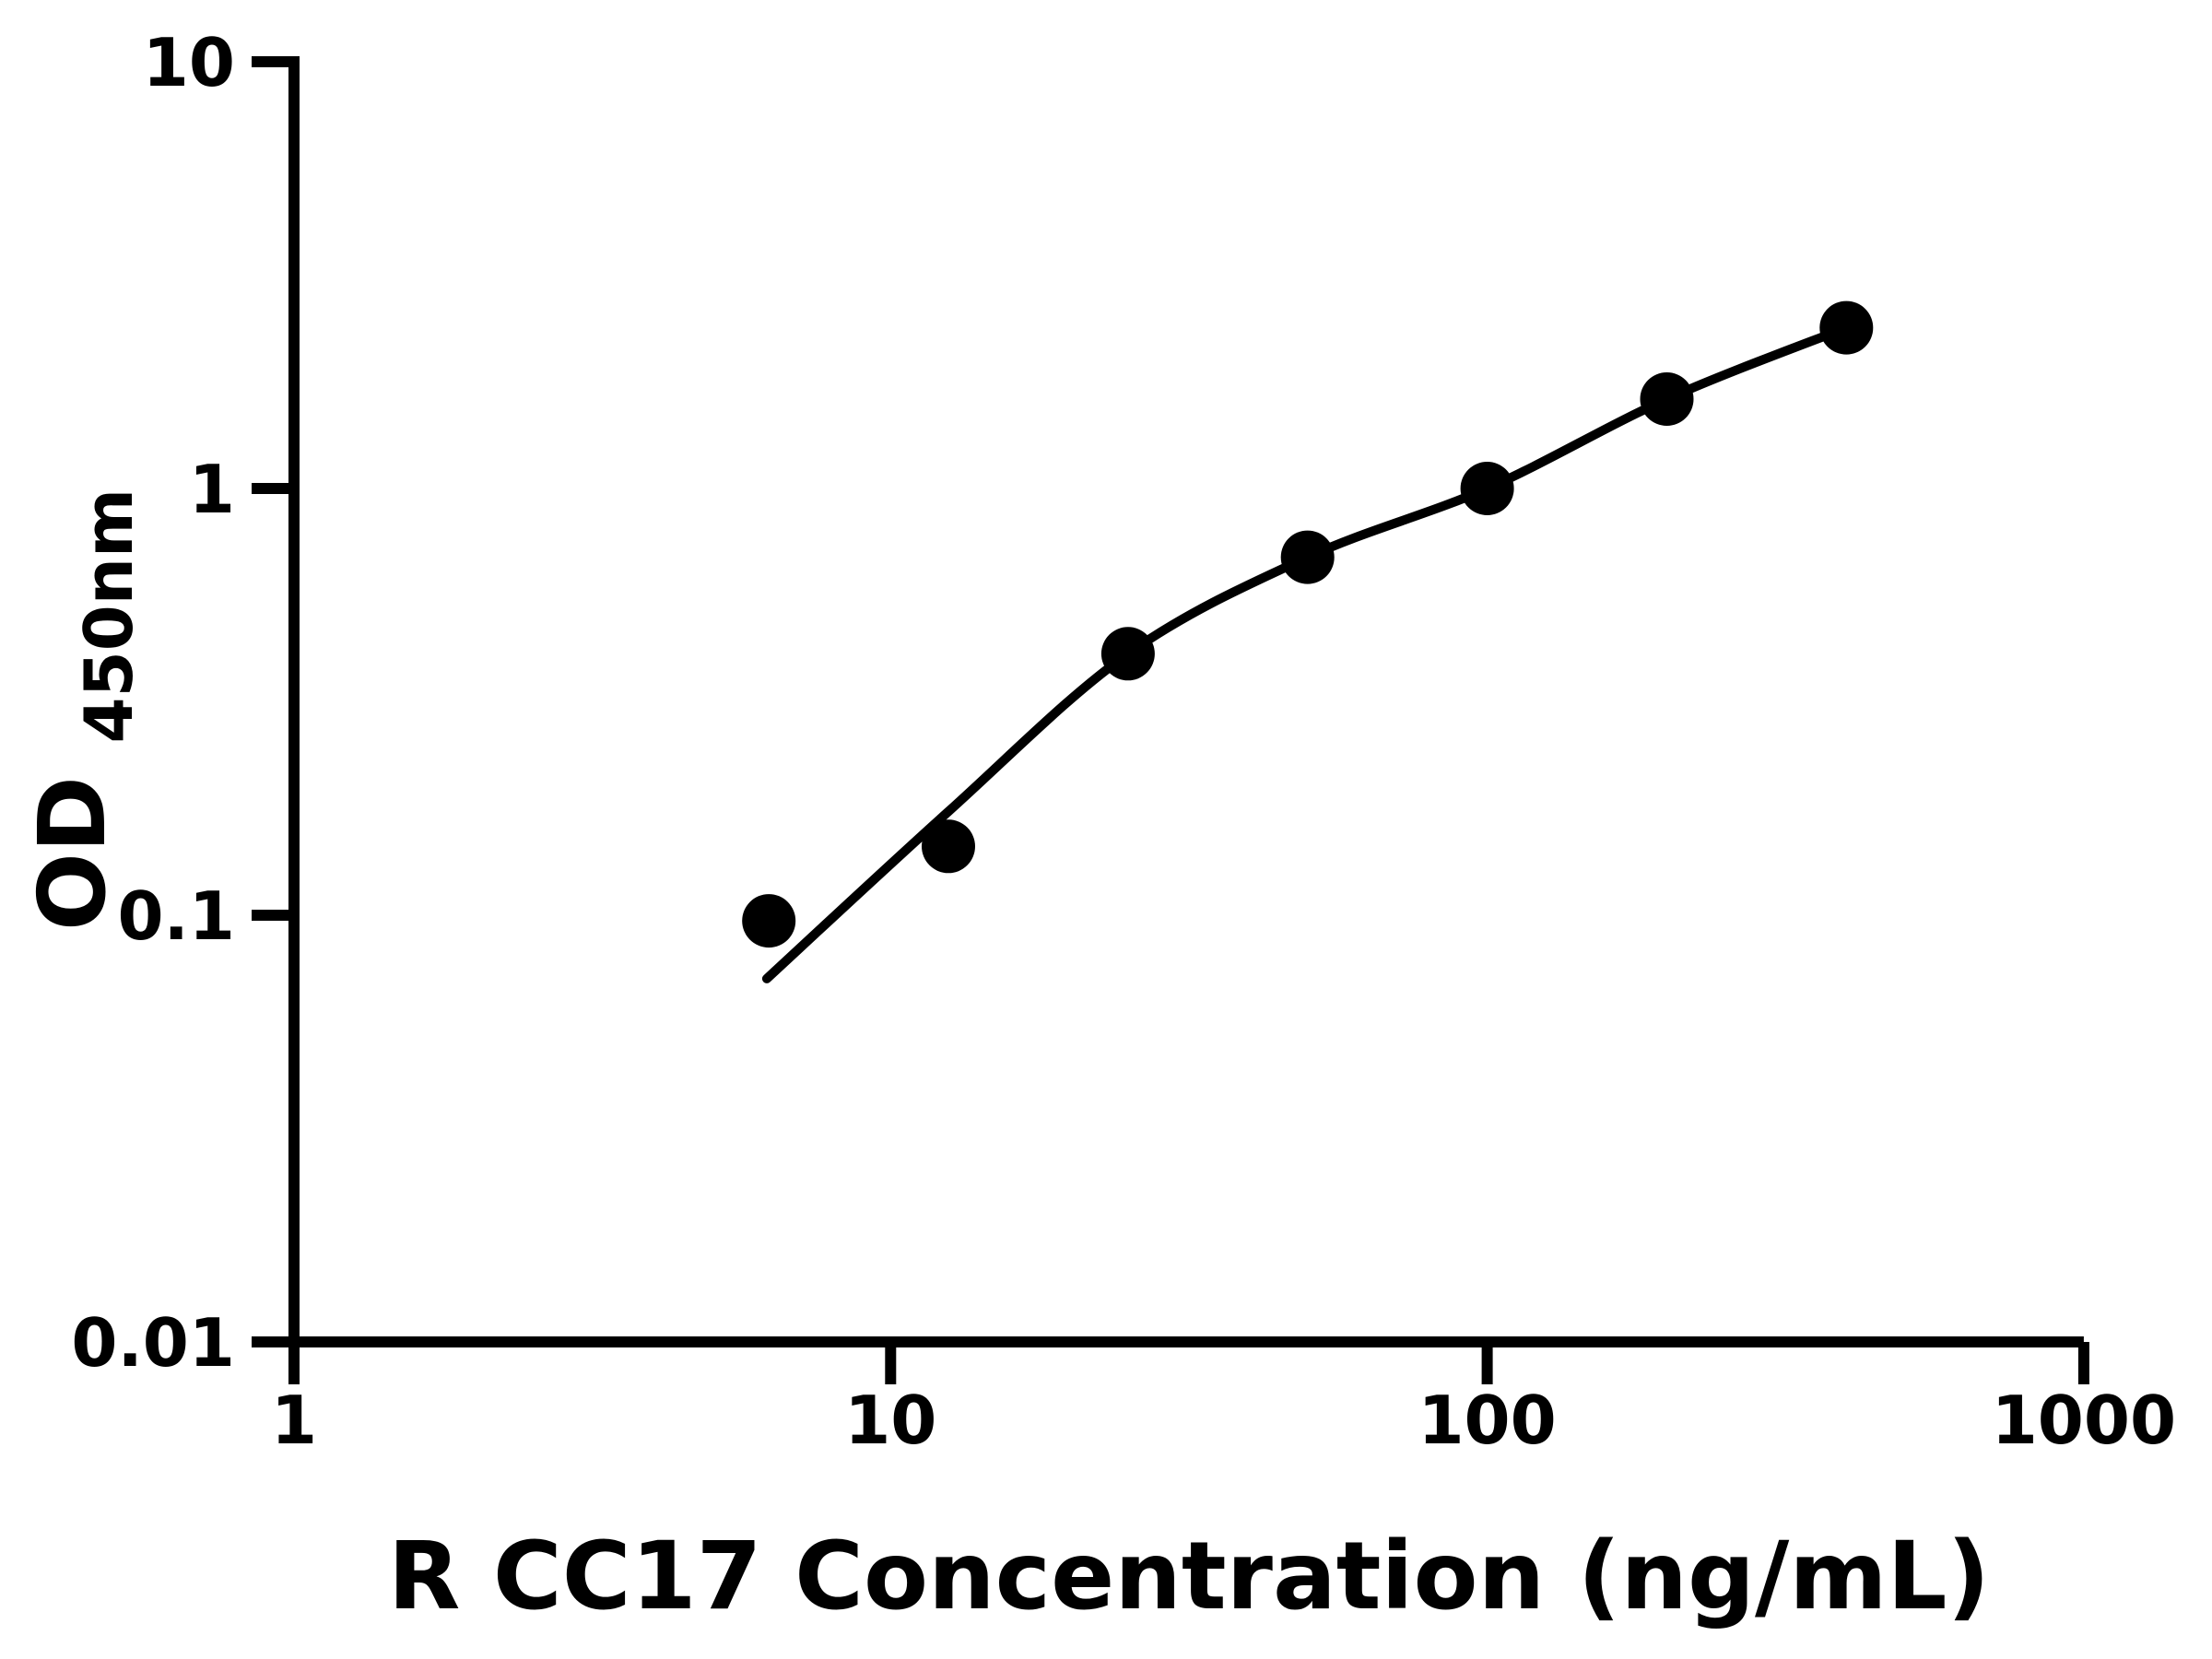  I want to click on y-tick-label-0.1: 0.1, so click(176, 916).